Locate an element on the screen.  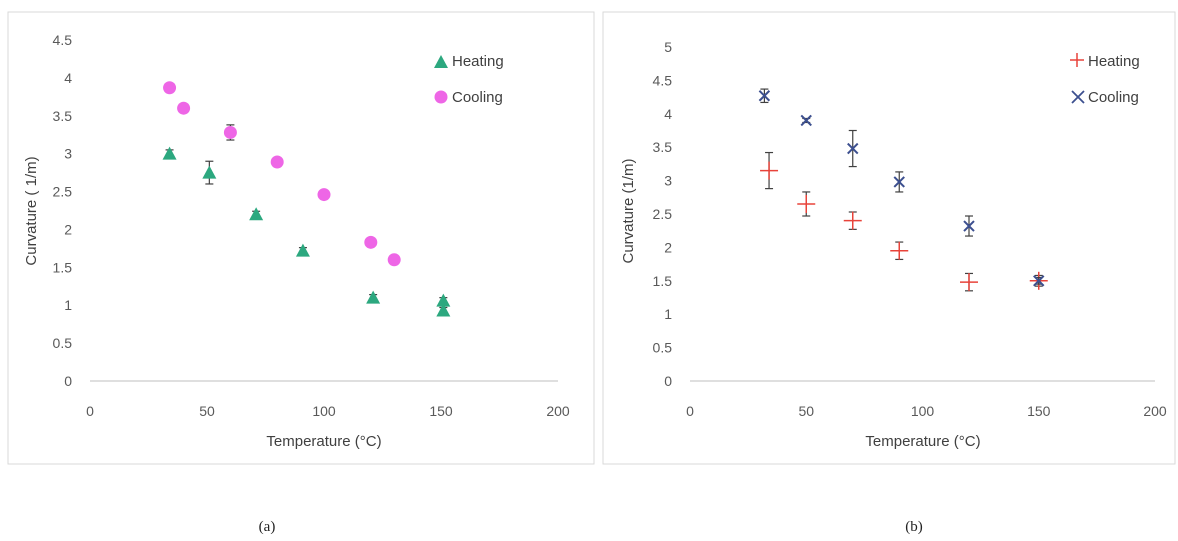
chart-a-legend-cooling: Cooling is located at coordinates (477, 97).